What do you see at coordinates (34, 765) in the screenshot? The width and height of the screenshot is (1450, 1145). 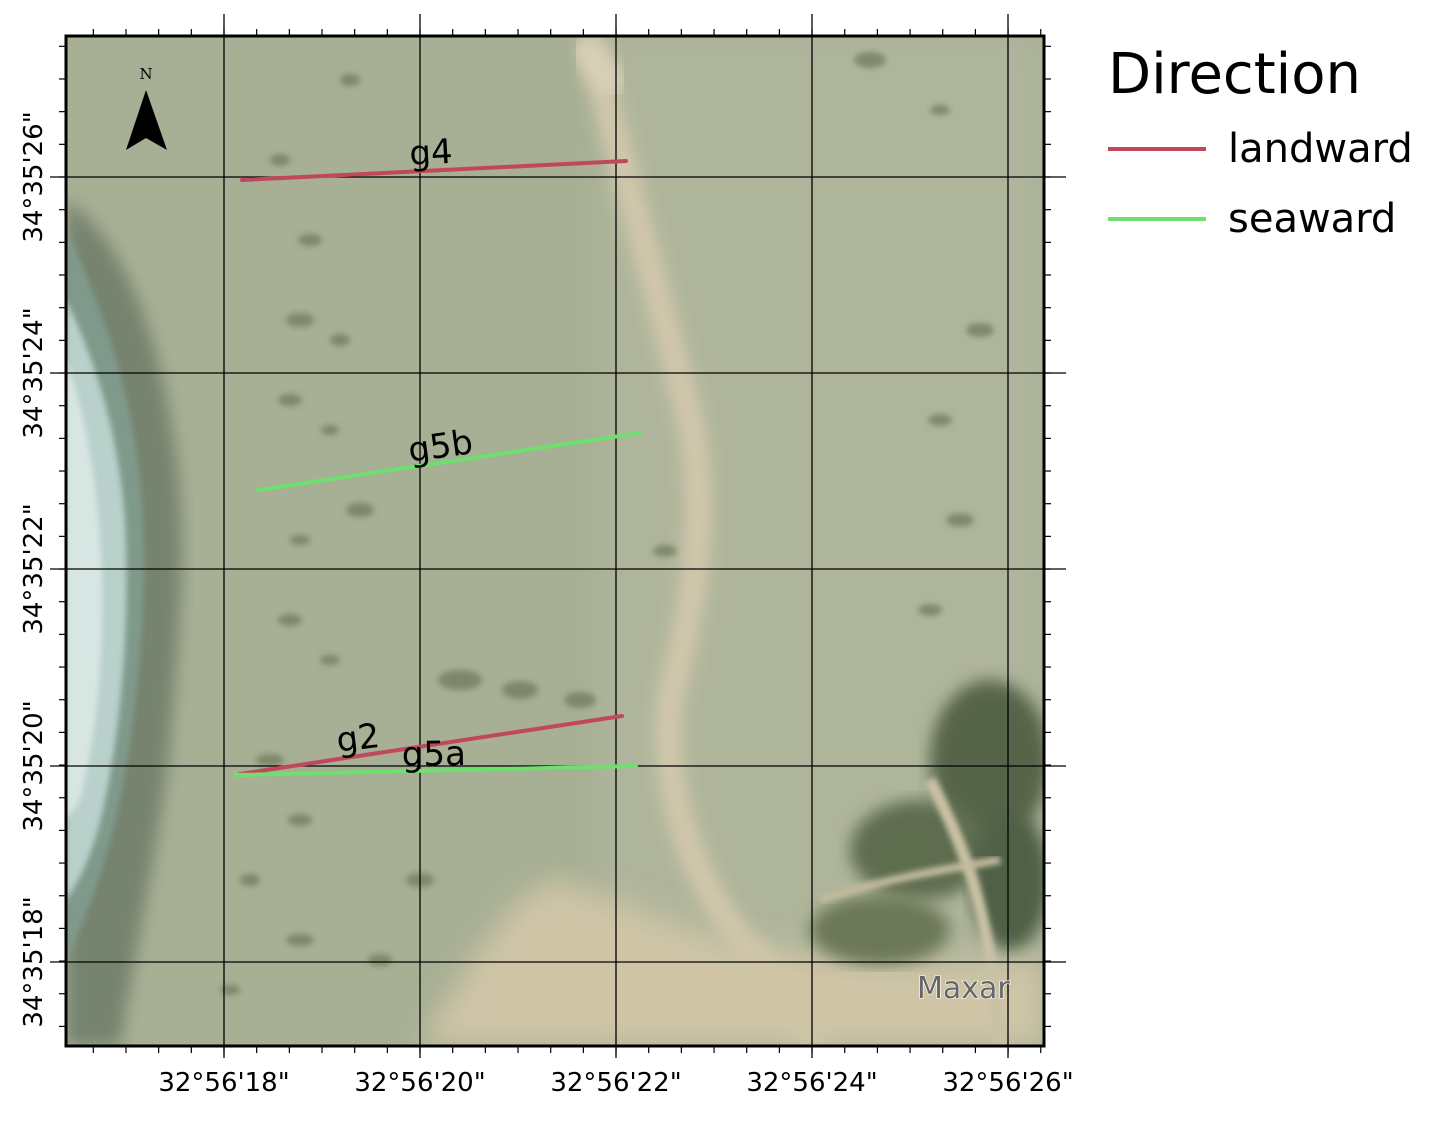 I see `lat-label: 34°35'20"` at bounding box center [34, 765].